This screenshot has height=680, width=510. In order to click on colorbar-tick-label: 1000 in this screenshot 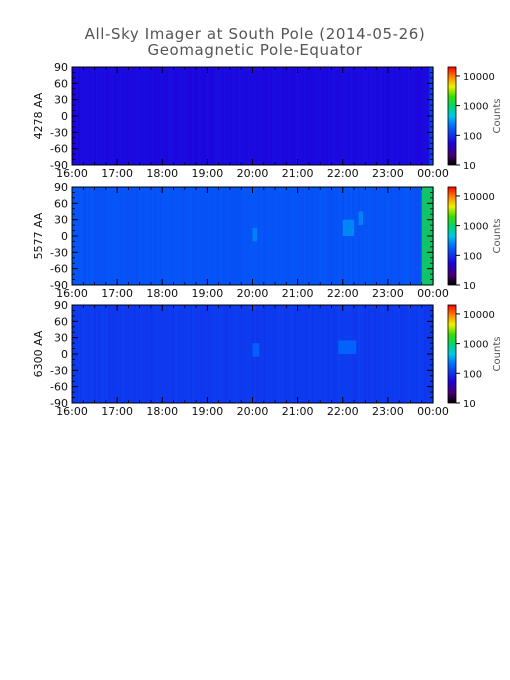, I will do `click(475, 107)`.